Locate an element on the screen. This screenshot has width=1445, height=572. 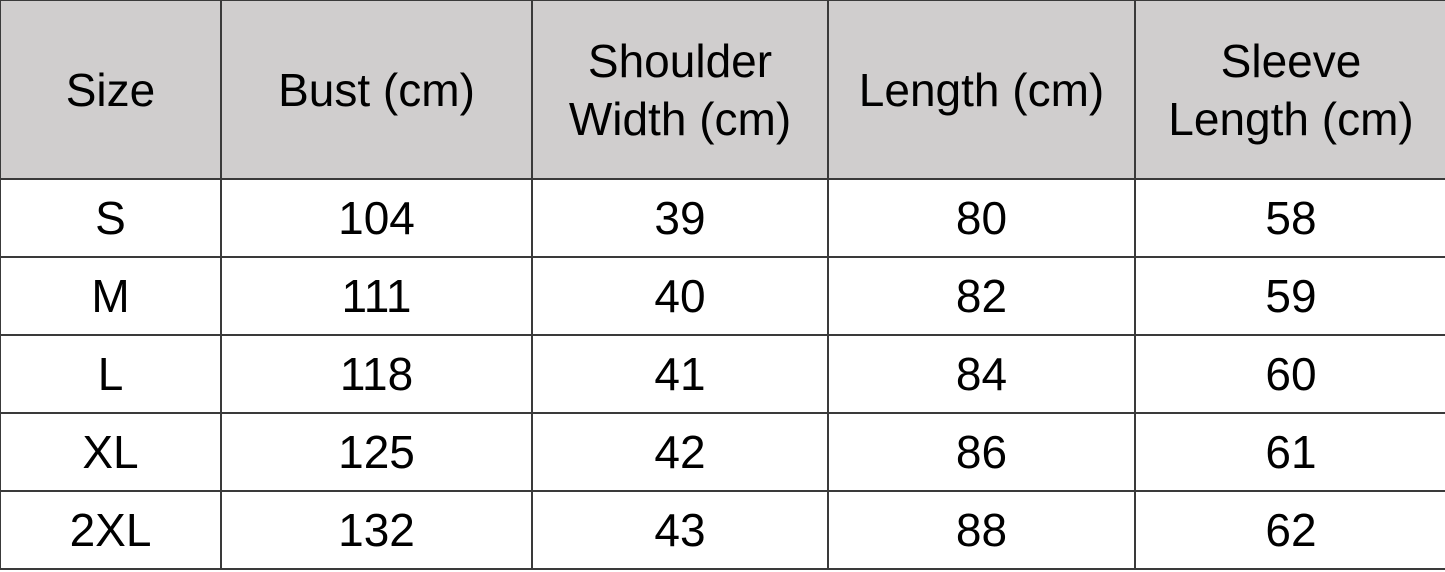
size-cell: 2XL is located at coordinates (111, 530).